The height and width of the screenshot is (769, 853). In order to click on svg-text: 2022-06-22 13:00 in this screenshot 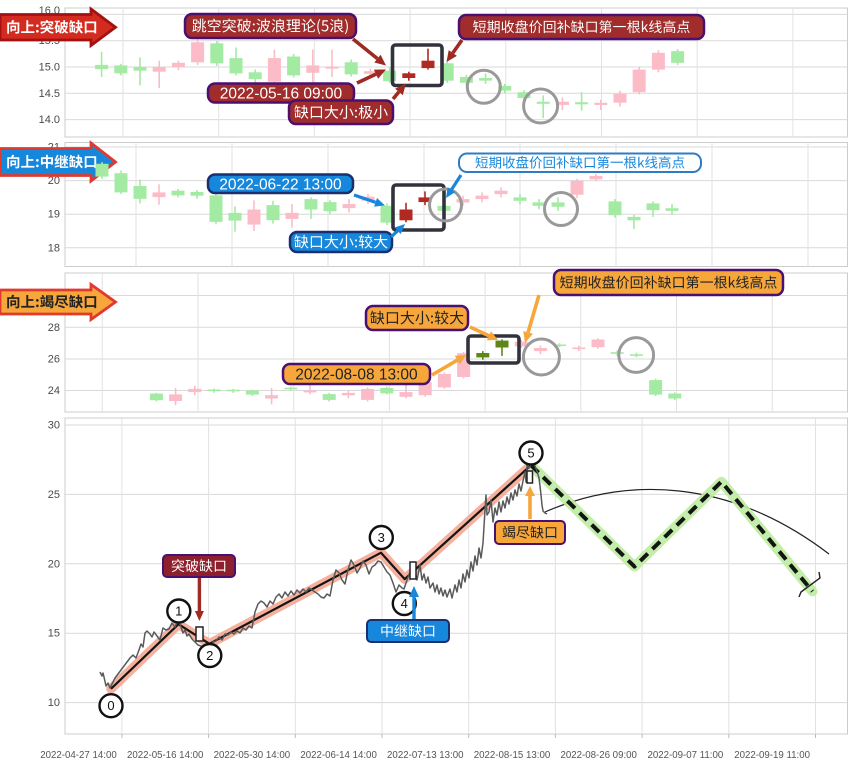, I will do `click(280, 184)`.